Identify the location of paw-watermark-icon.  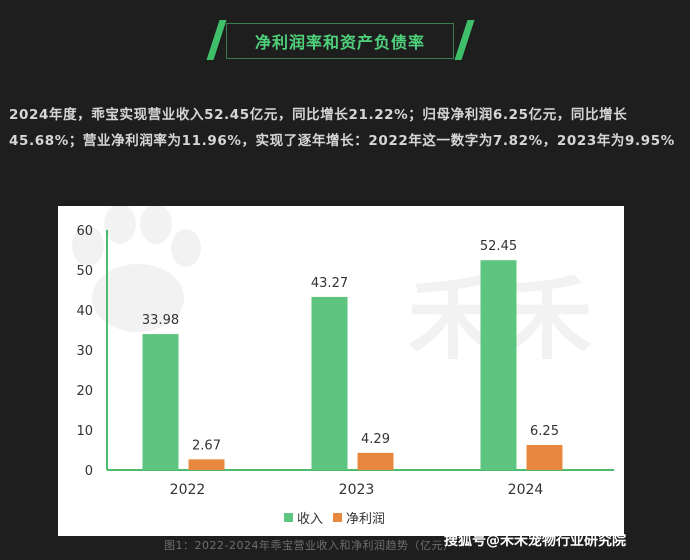
(136, 269).